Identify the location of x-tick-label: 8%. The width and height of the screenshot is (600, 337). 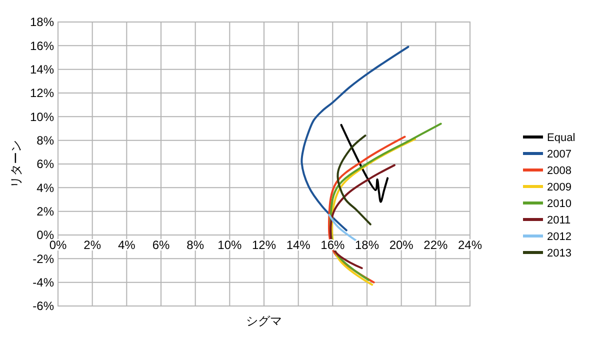
(195, 245).